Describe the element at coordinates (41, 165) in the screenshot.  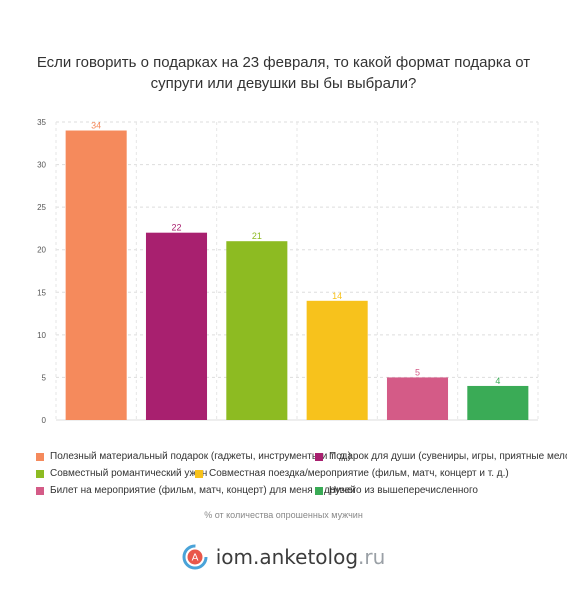
I see `y-tick-label: 30` at that location.